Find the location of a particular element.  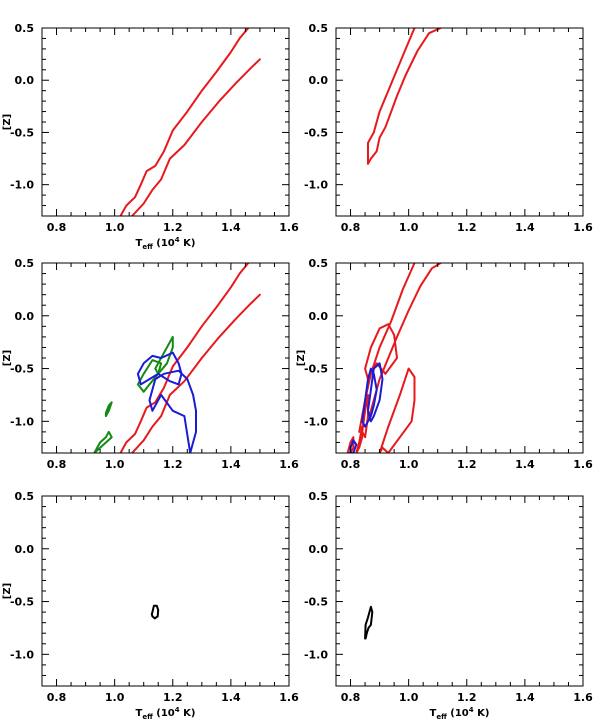

chart-panel-middle-right: 0.8 1.0 1.2 1.4 1.6 0.5 0.0 -0.5 -1.0 [Z] is located at coordinates (444, 364).